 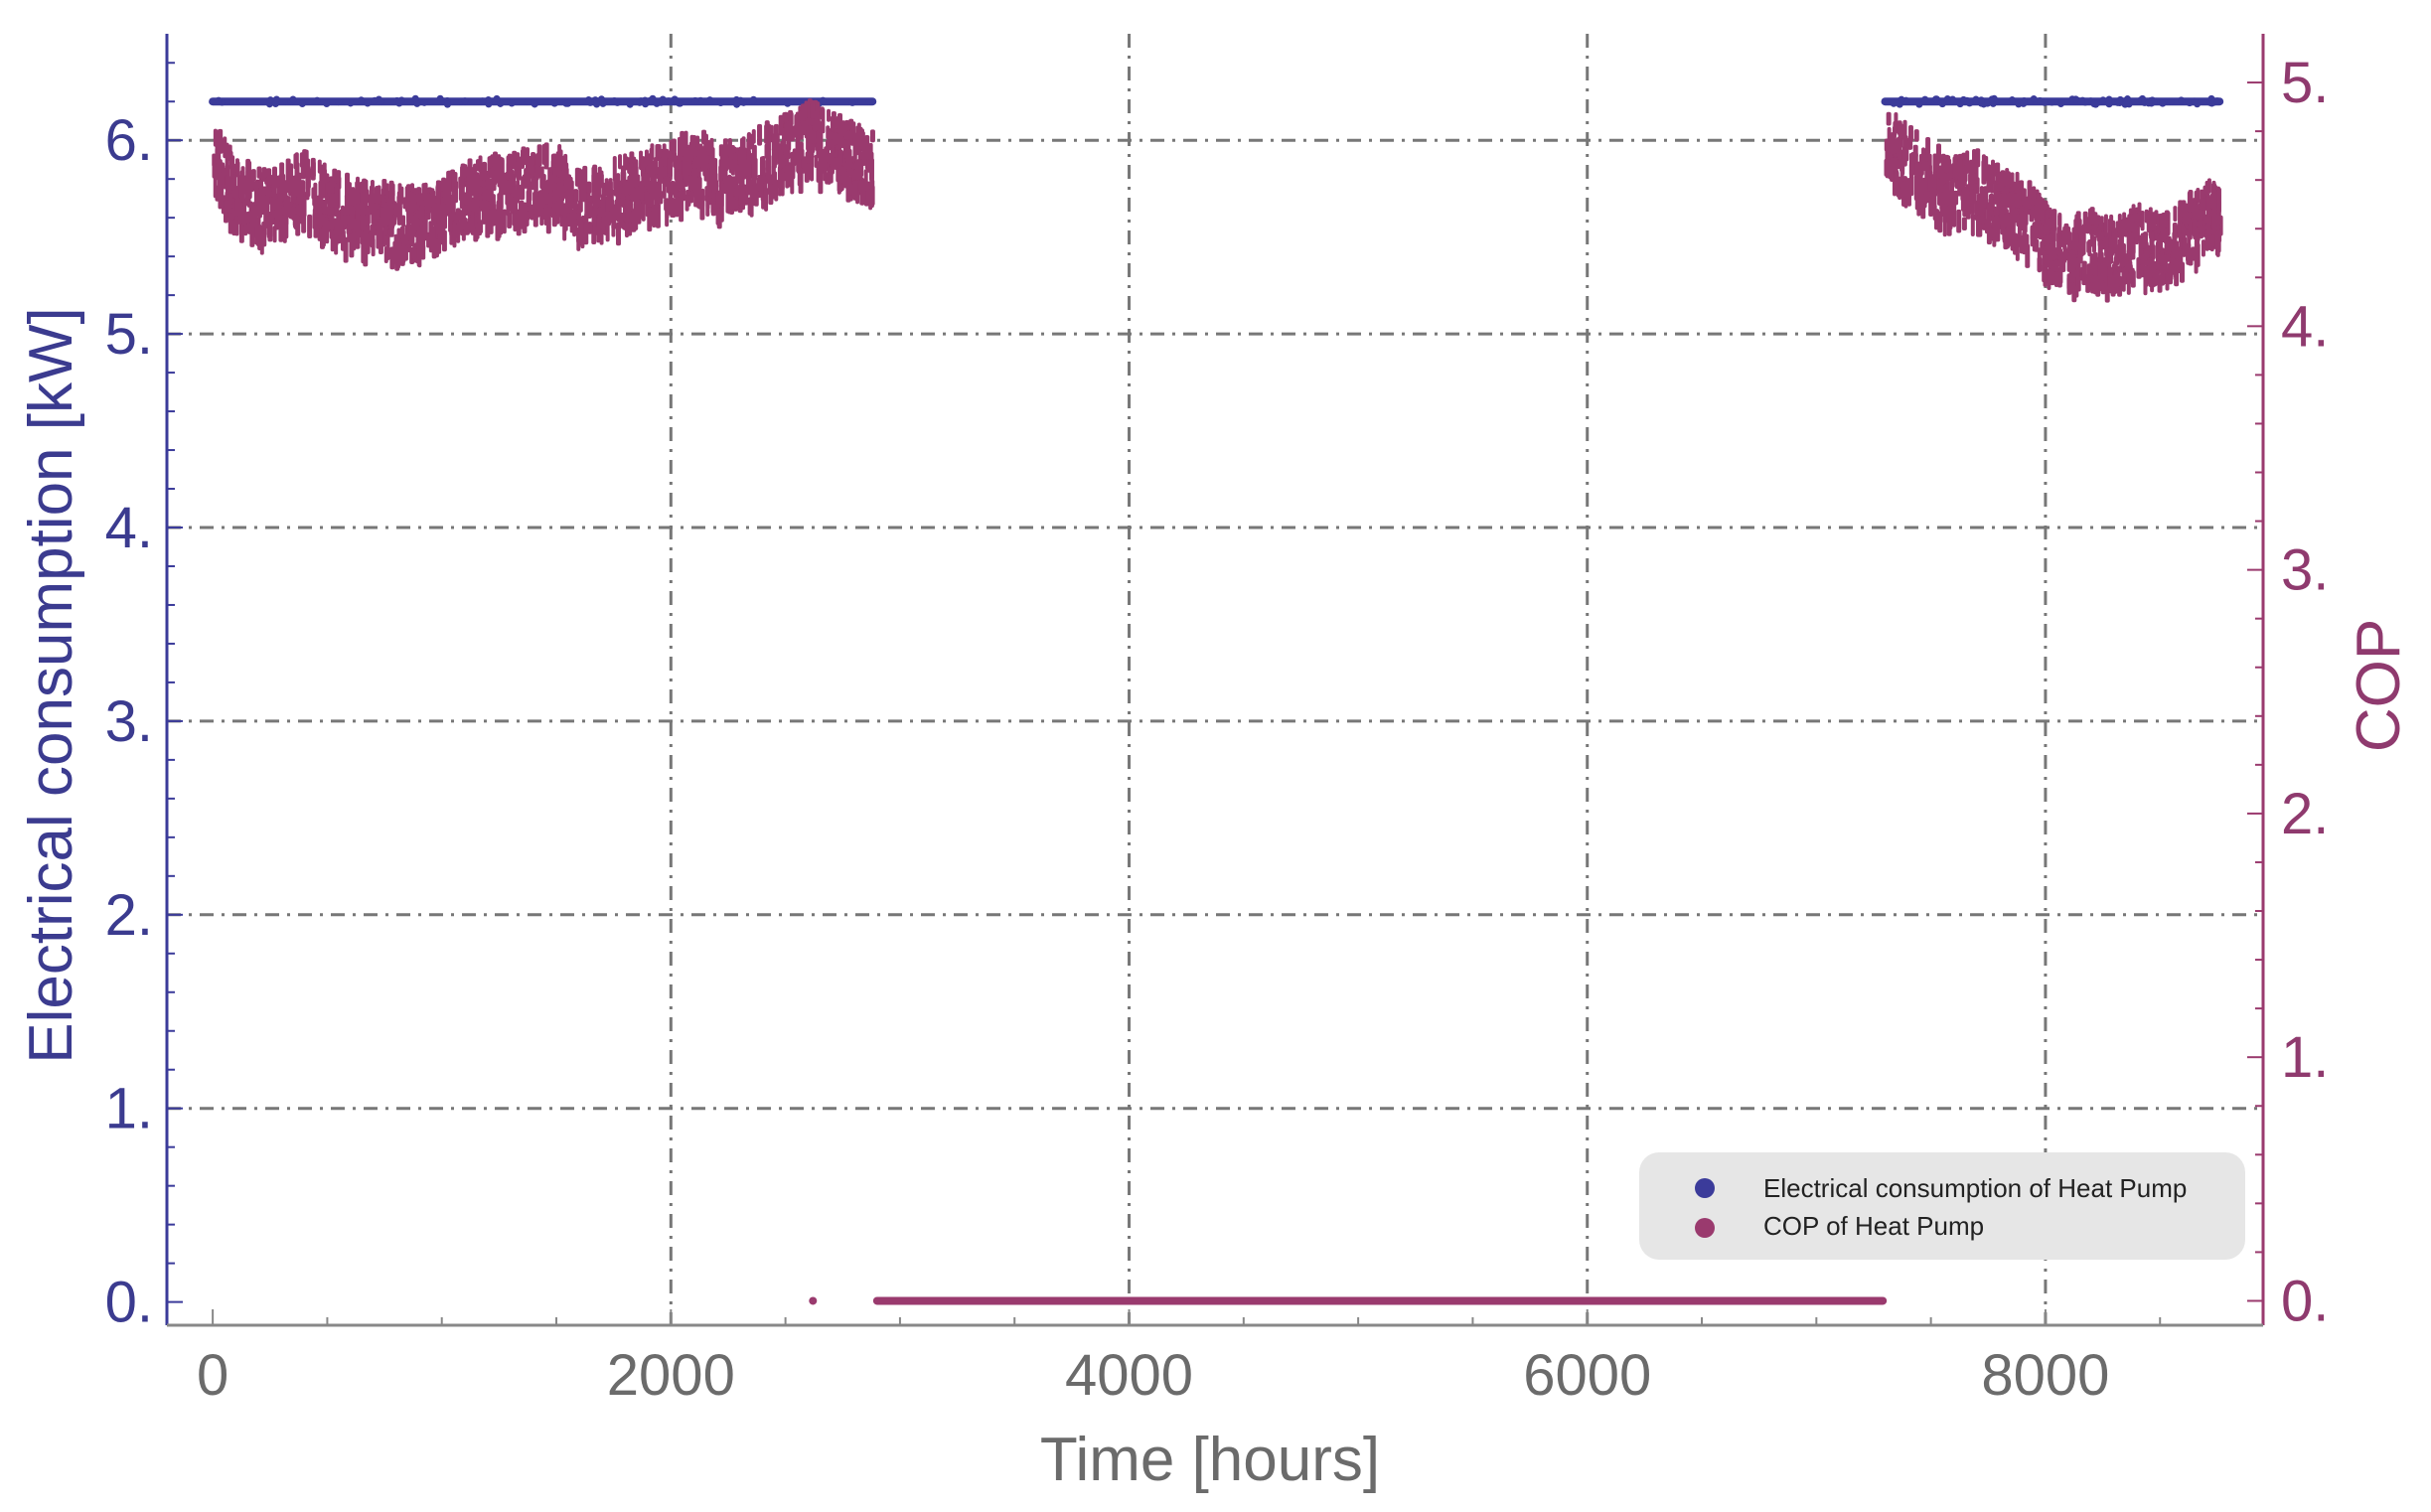 I want to click on right-y-tick-label-3: 3., so click(x=2305, y=570).